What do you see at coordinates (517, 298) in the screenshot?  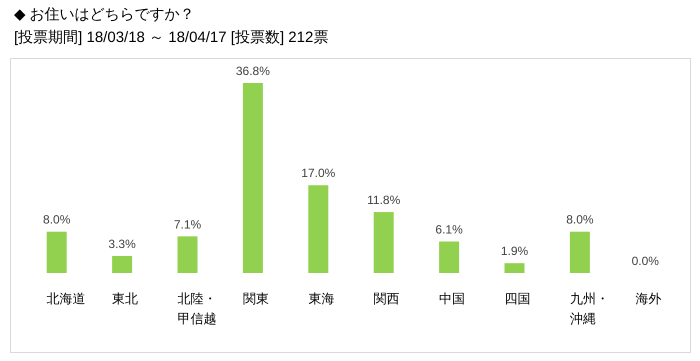 I see `x-tick-label: 四国` at bounding box center [517, 298].